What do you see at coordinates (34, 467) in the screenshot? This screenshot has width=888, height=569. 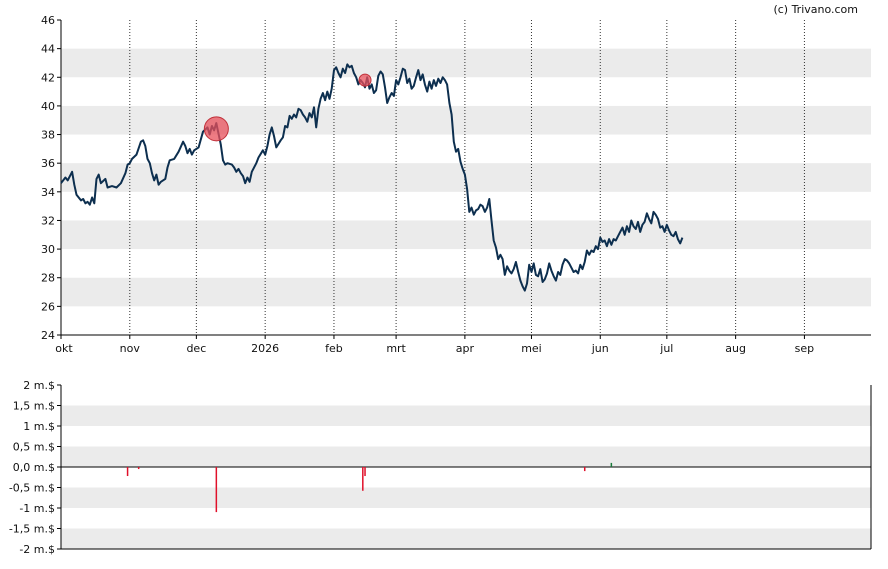 I see `y-tick-label: 0,0 m.$` at bounding box center [34, 467].